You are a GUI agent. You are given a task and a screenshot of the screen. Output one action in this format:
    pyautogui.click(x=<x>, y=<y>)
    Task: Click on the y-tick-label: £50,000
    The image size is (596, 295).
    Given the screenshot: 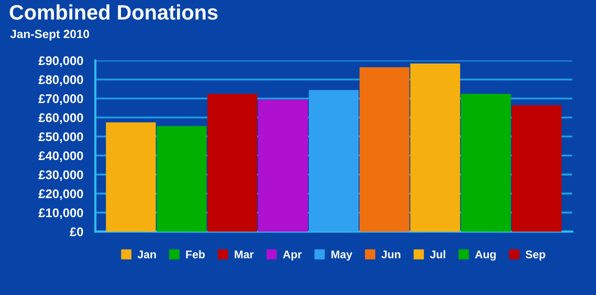 What is the action you would take?
    pyautogui.click(x=61, y=137)
    